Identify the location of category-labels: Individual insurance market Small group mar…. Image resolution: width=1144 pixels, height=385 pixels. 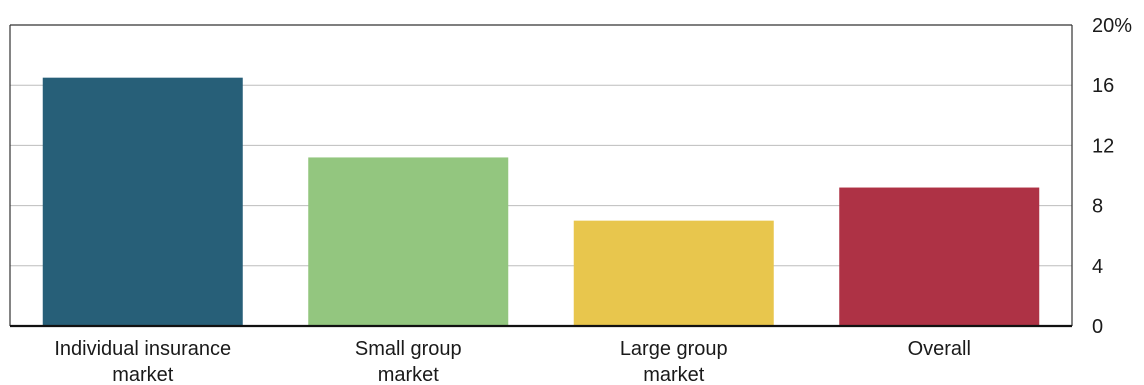
(512, 361).